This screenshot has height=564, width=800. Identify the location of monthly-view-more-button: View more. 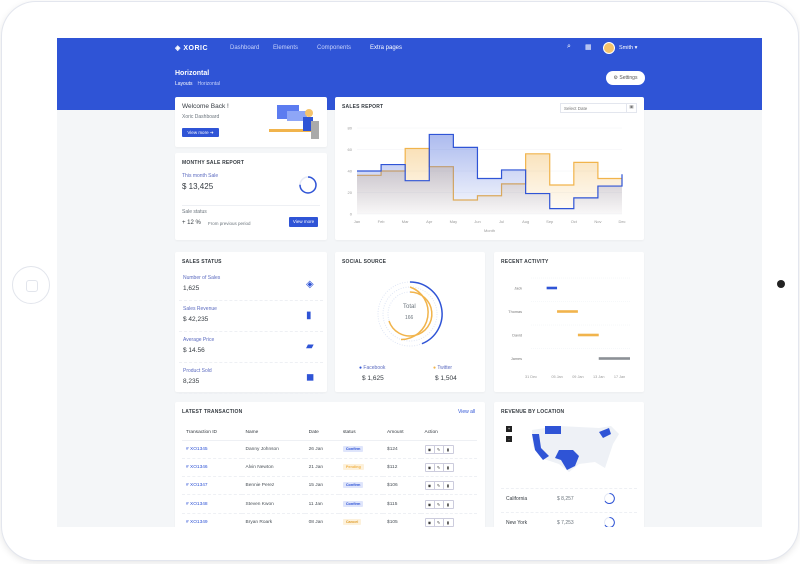
(303, 222).